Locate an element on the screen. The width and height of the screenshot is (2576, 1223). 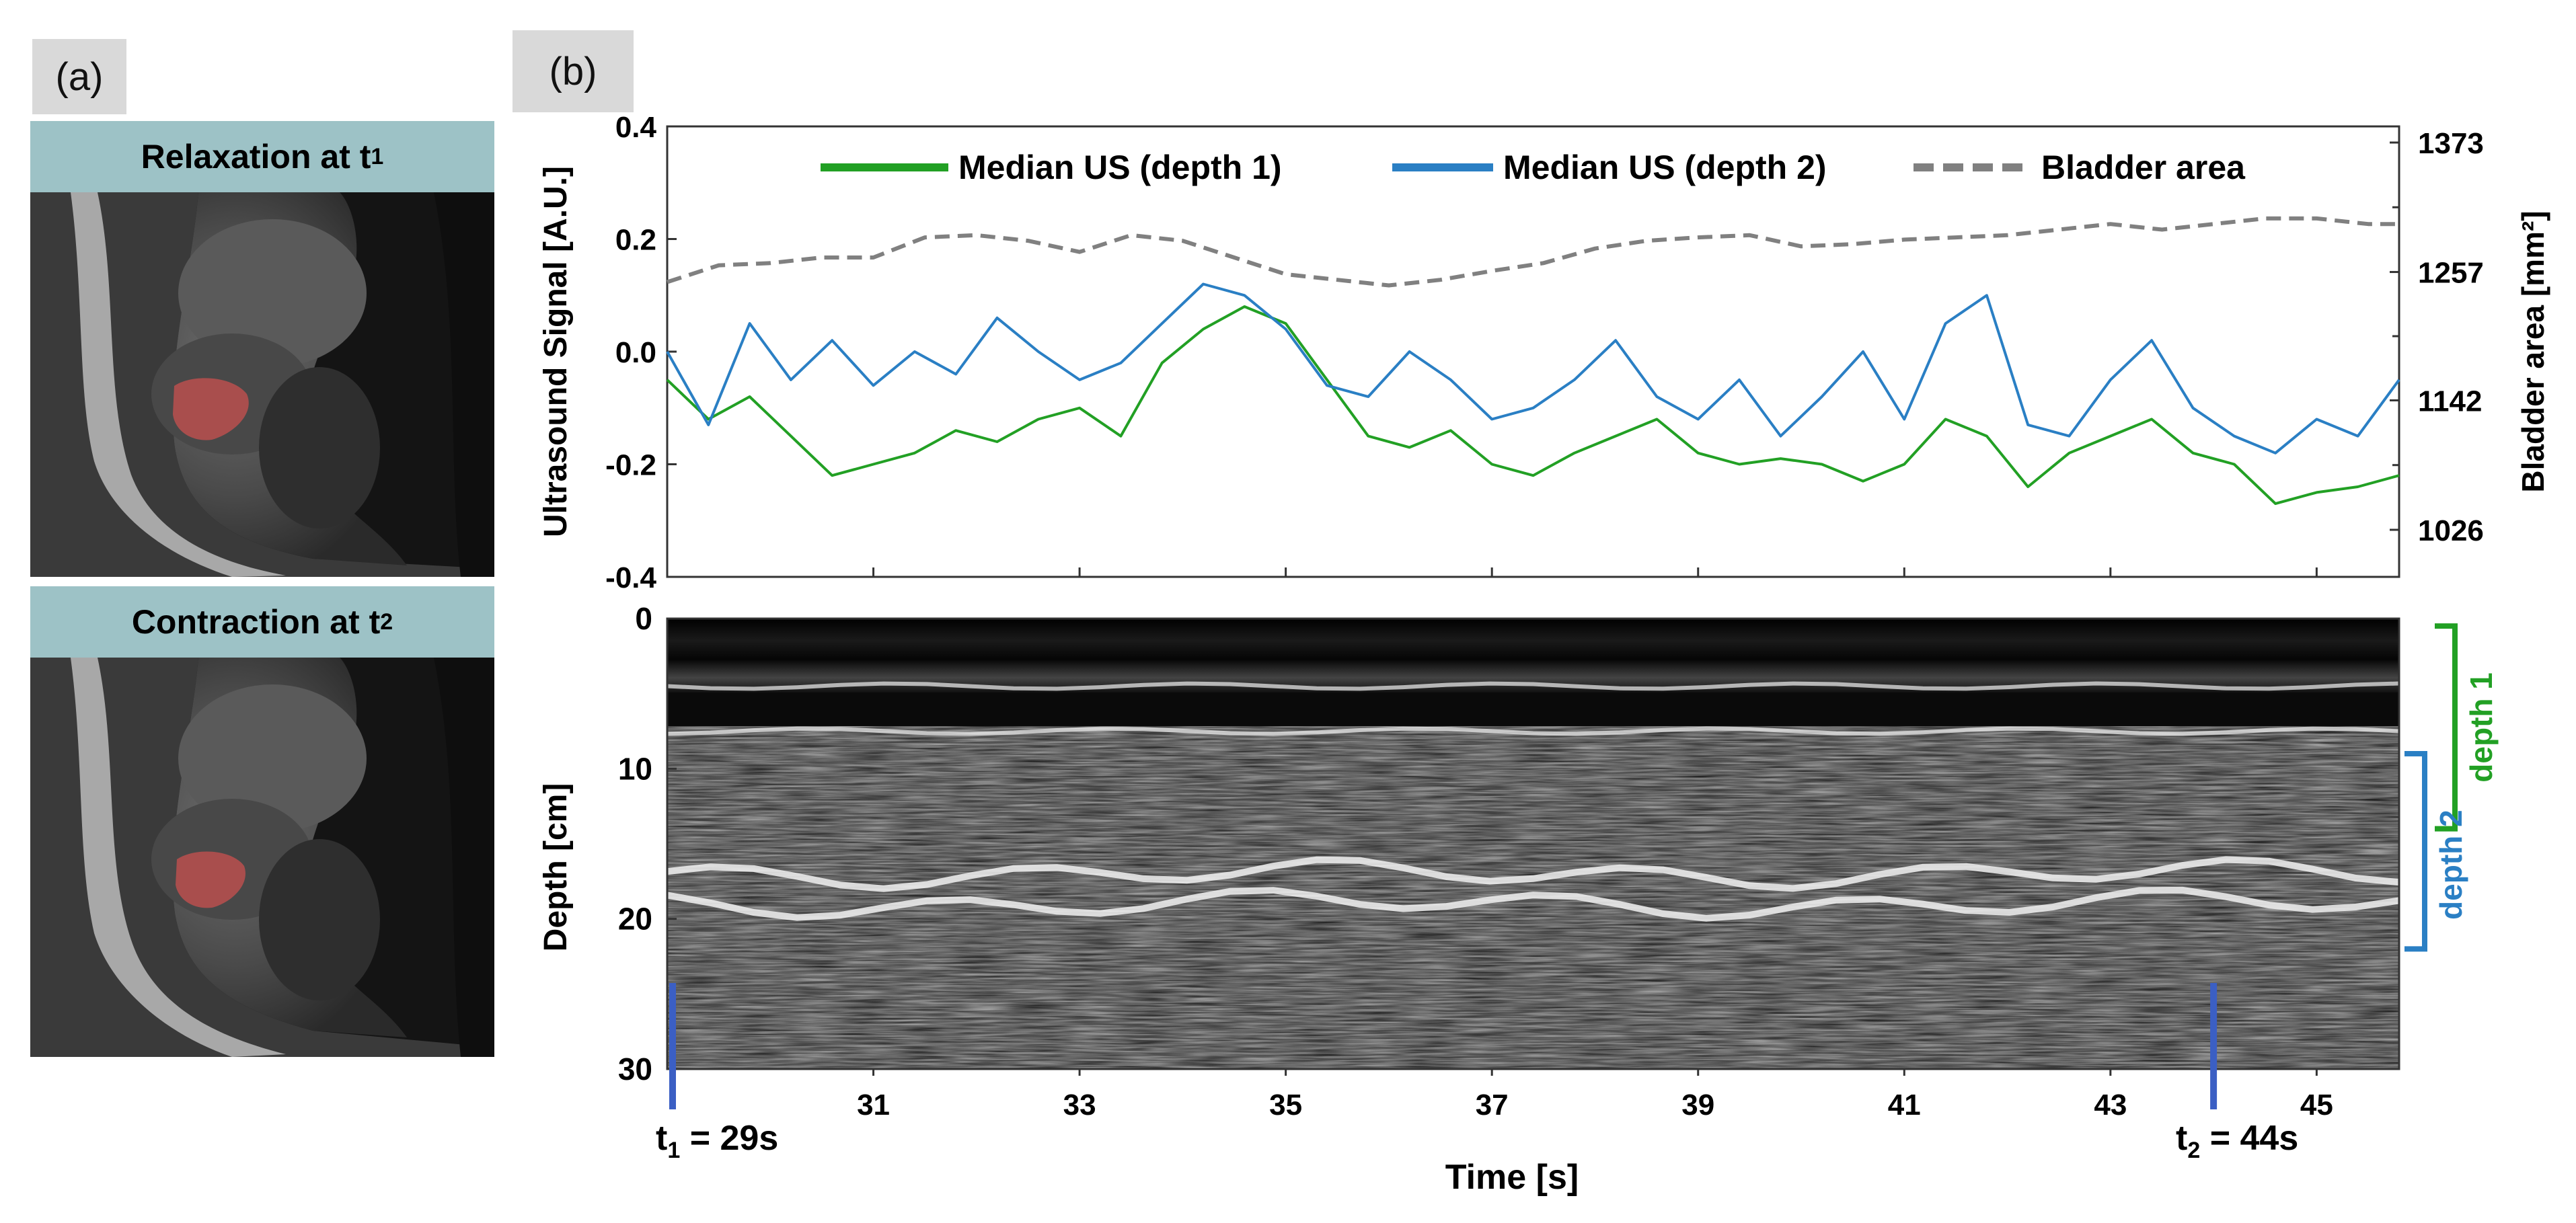
legend-item-bladder: Bladder area is located at coordinates (2080, 167).